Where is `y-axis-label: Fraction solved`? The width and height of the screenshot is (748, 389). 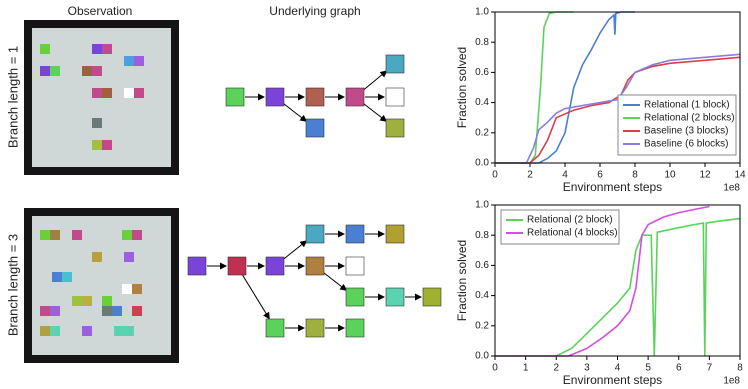
y-axis-label: Fraction solved is located at coordinates (462, 87).